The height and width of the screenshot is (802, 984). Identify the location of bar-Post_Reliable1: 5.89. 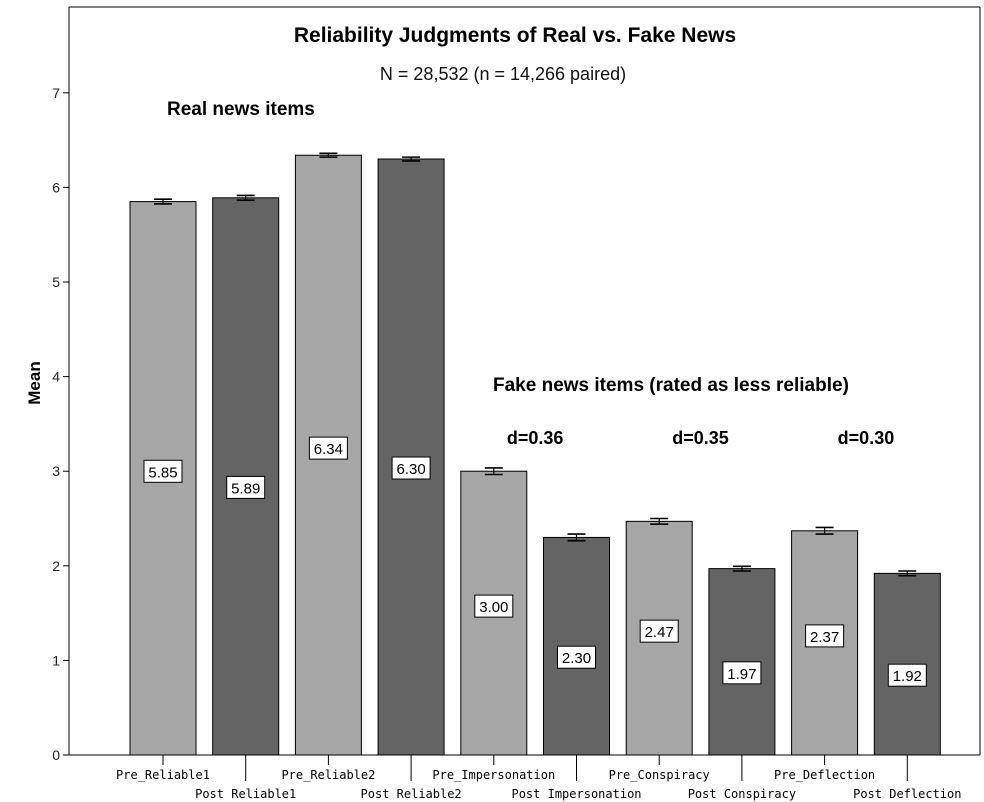
(246, 475).